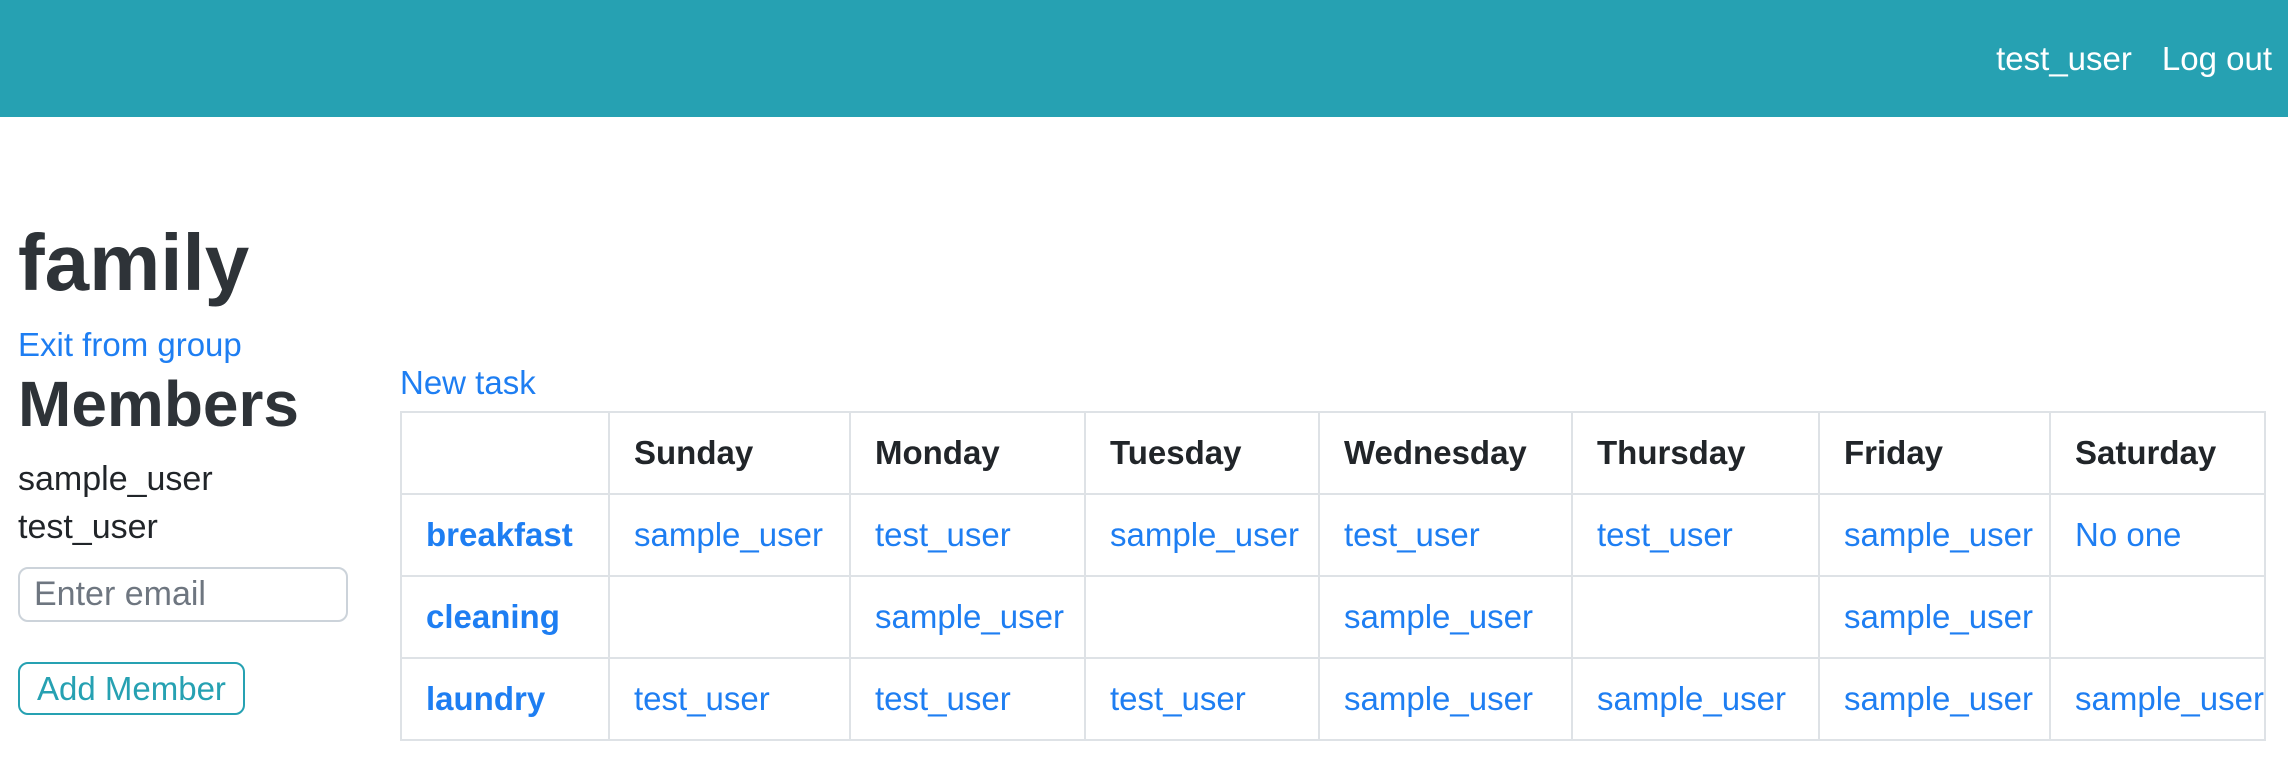 The height and width of the screenshot is (770, 2288). Describe the element at coordinates (134, 262) in the screenshot. I see `group-title: family` at that location.